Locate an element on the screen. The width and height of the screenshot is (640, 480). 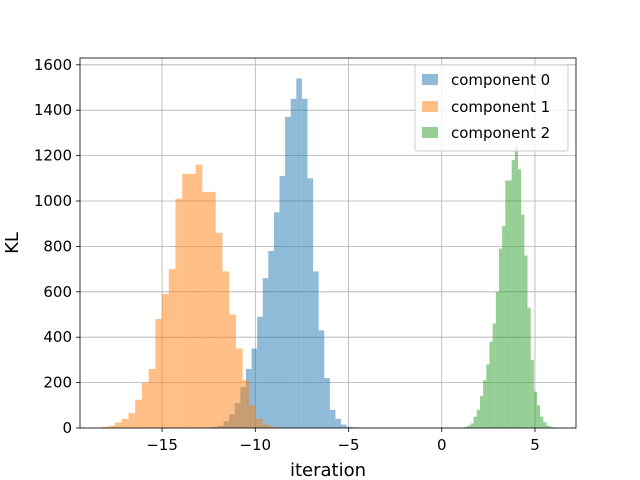
y-tick-label: 1400 is located at coordinates (53, 110).